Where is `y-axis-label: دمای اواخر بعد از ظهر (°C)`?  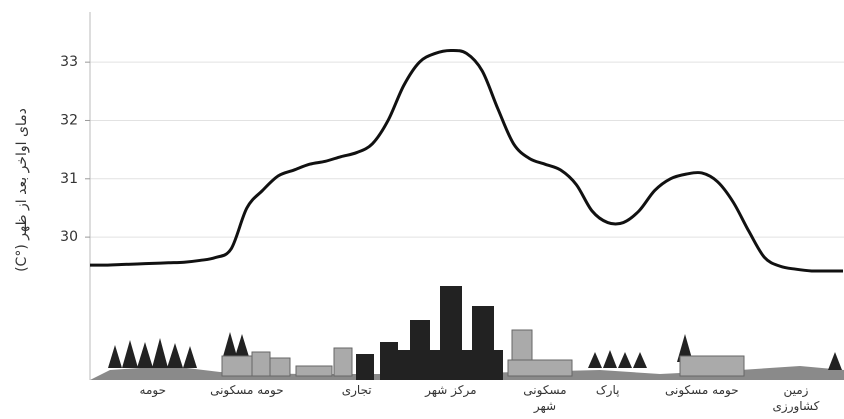
y-axis-label: دمای اواخر بعد از ظهر (°C) is located at coordinates (22, 190).